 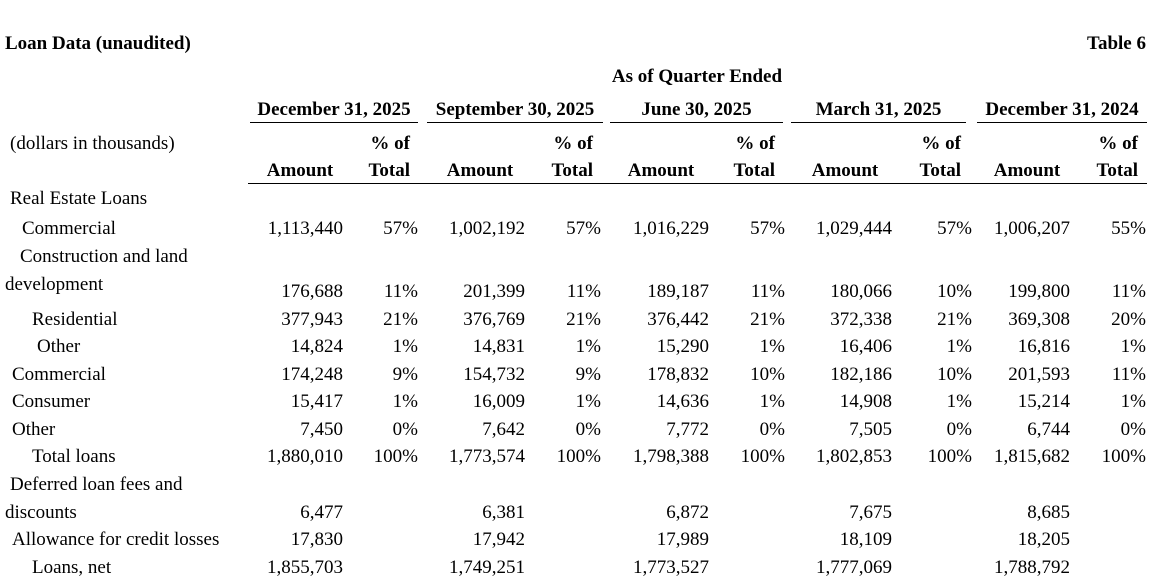 I want to click on period-header: June 30, 2025, so click(x=696, y=109).